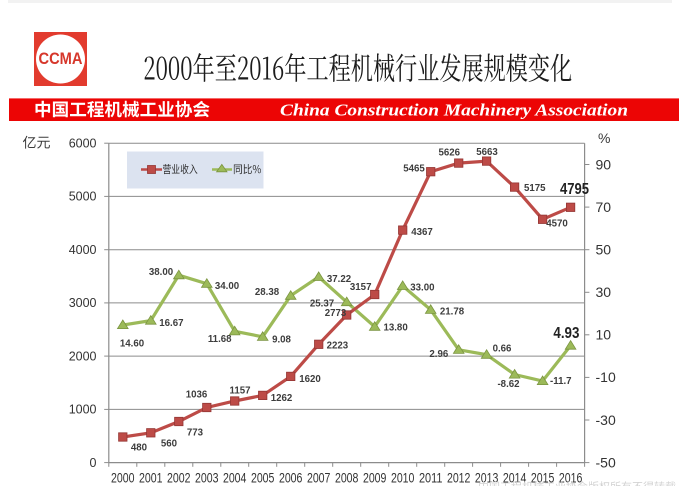  What do you see at coordinates (171, 323) in the screenshot?
I see `svg-text: 16.67` at bounding box center [171, 323].